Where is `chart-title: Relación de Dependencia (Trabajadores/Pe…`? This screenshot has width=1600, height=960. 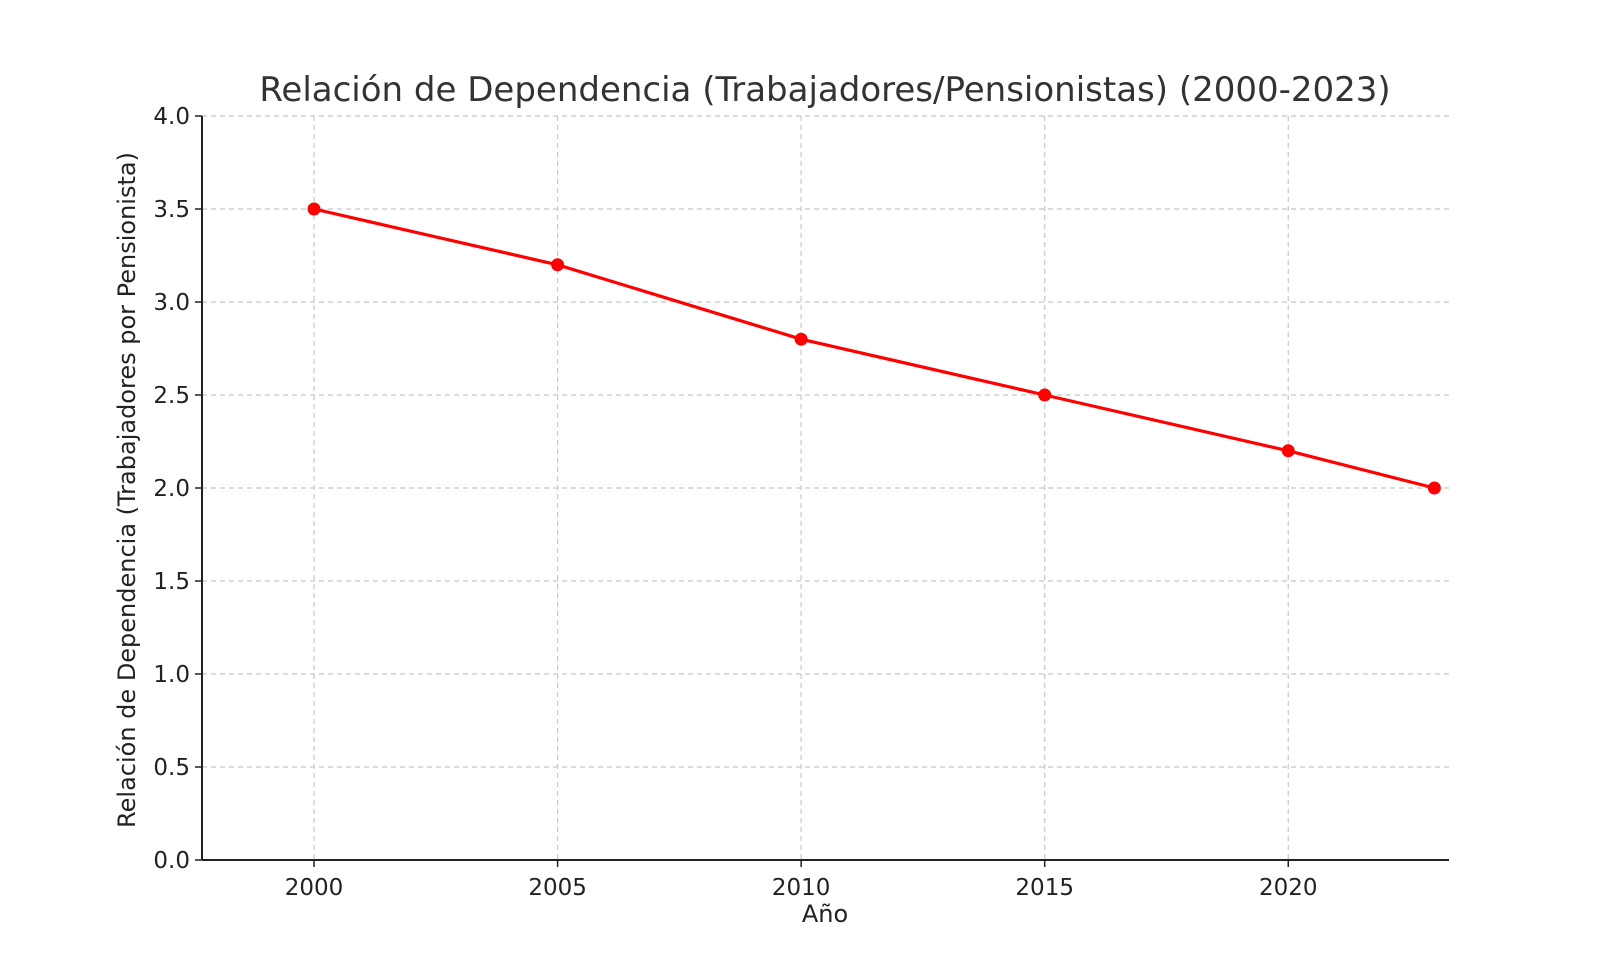
chart-title: Relación de Dependencia (Trabajadores/Pe… is located at coordinates (824, 90).